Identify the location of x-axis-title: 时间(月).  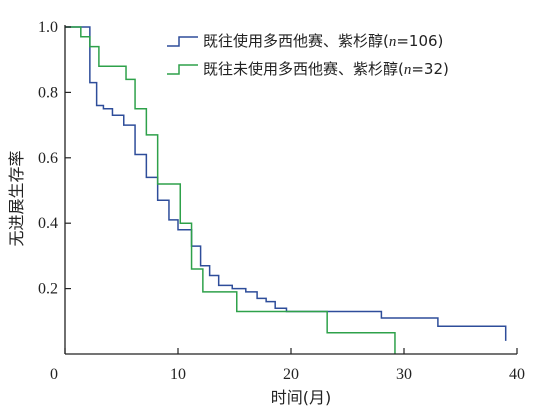
(301, 397).